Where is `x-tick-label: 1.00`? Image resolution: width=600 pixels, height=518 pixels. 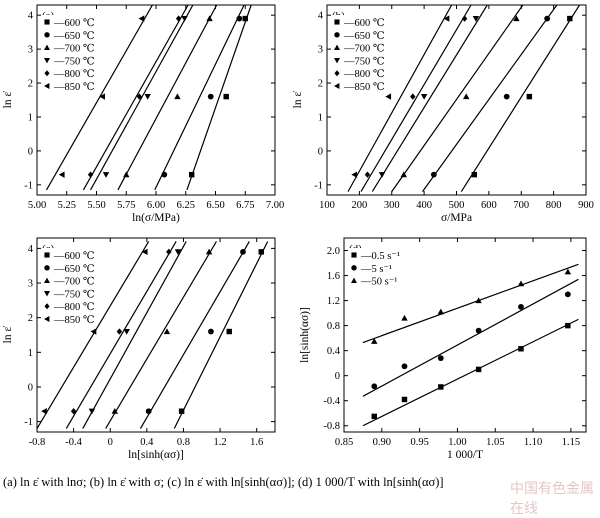
x-tick-label: 1.00 is located at coordinates (457, 442).